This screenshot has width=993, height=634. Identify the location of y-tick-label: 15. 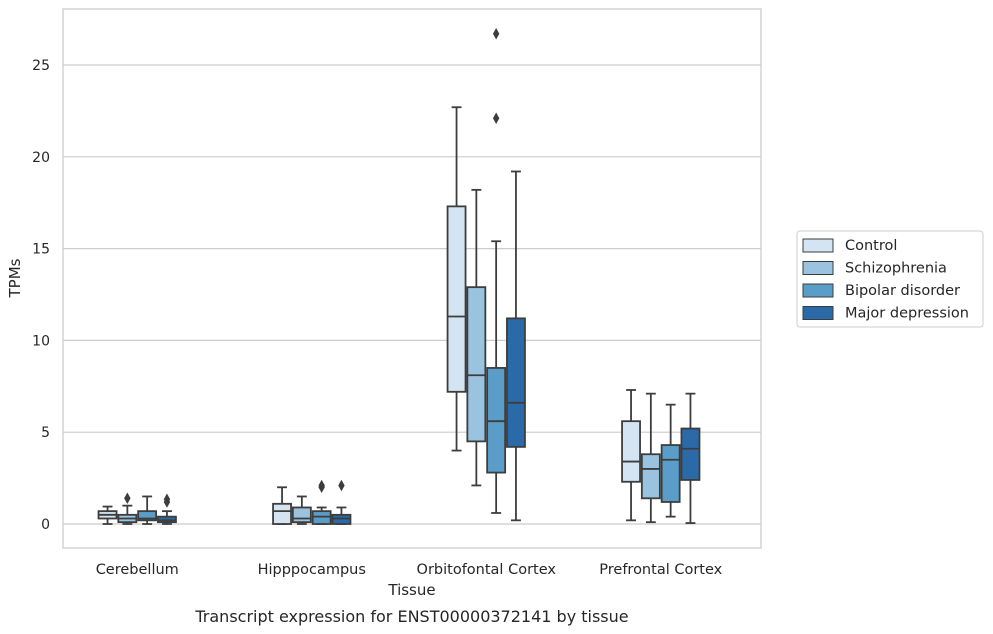
(41, 250).